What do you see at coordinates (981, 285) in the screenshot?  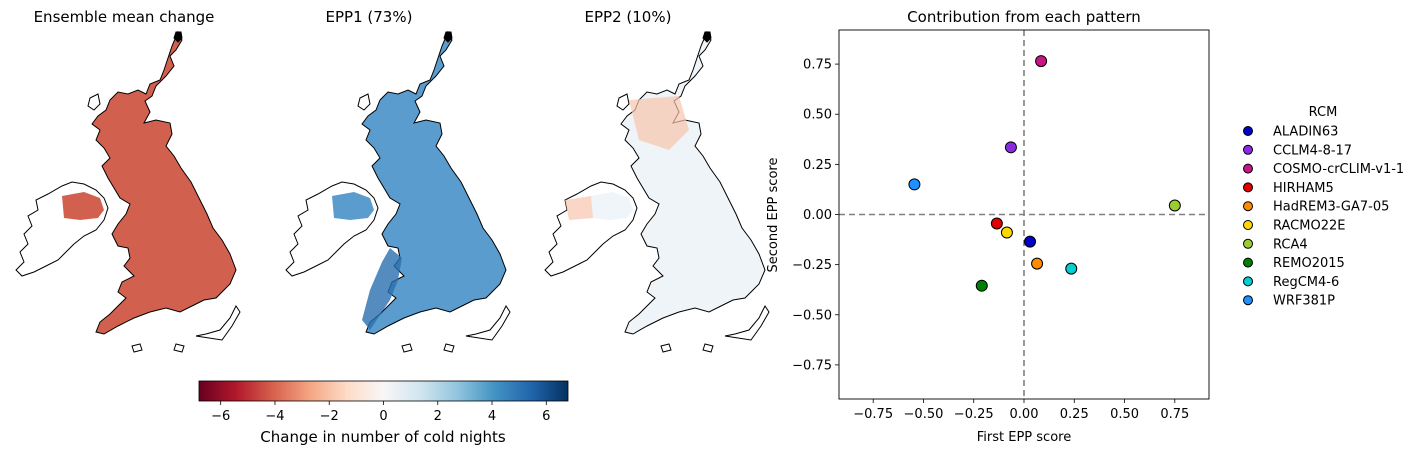 I see `scatter-point-remo2015` at bounding box center [981, 285].